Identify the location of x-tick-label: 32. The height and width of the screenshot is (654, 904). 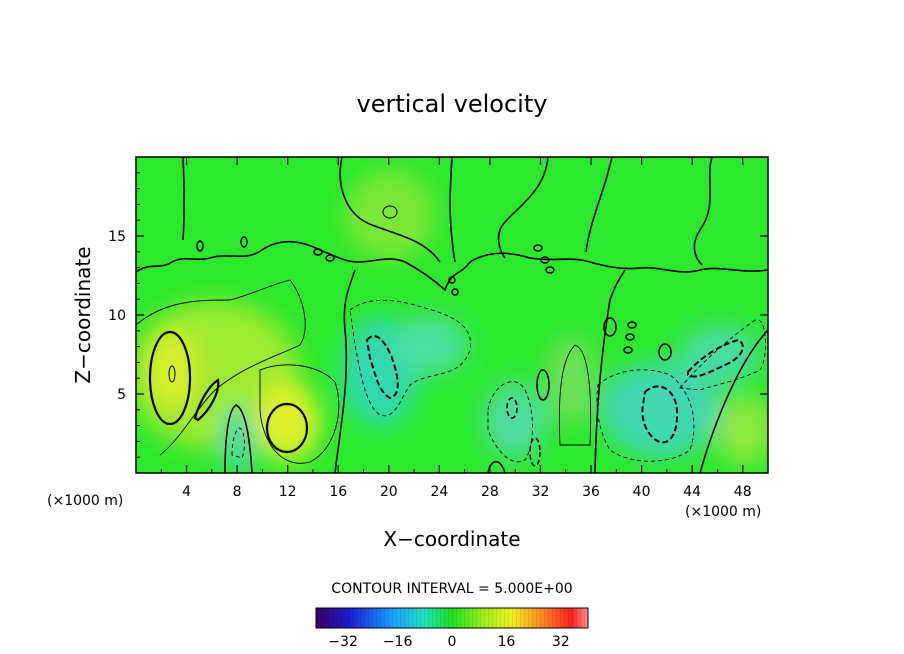
(541, 492).